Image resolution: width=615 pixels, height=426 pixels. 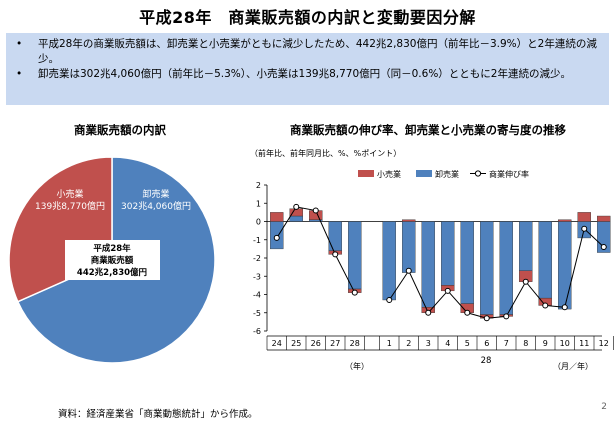 I want to click on x-tick-label: 11, so click(x=584, y=343).